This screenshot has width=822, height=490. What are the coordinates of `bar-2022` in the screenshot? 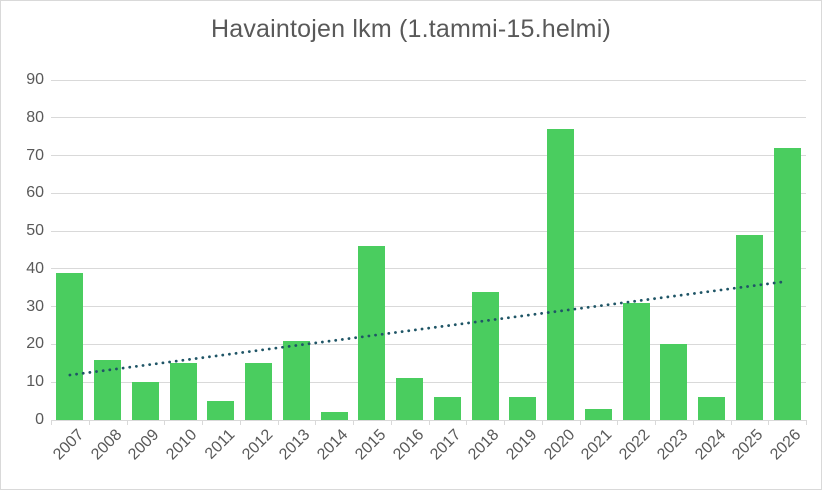 It's located at (636, 361).